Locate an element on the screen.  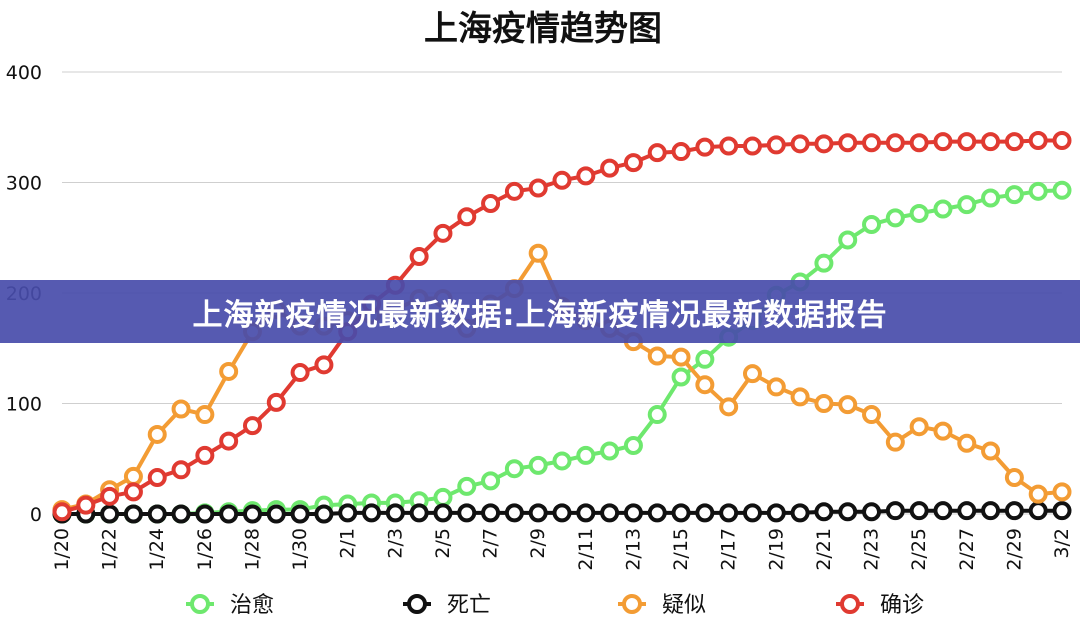
x-tick-label: 2/27 is located at coordinates (967, 549).